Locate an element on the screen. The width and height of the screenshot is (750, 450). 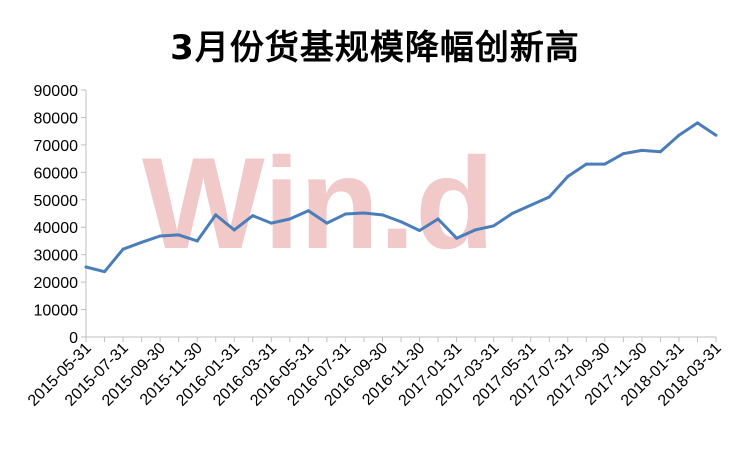
y-tick-label: 40000 is located at coordinates (56, 228).